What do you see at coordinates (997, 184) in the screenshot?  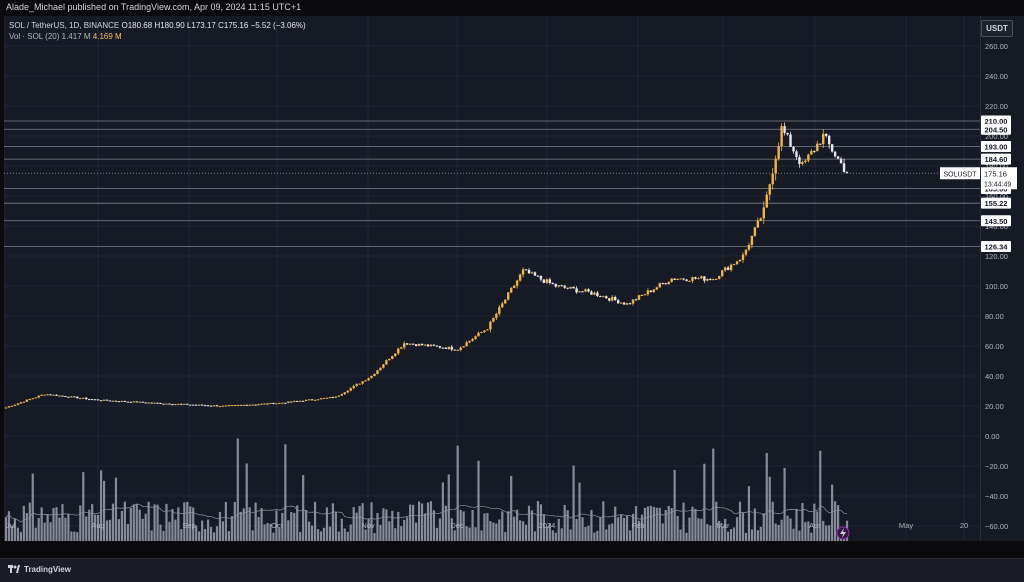 I see `last-price-countdown: 13:44:49` at bounding box center [997, 184].